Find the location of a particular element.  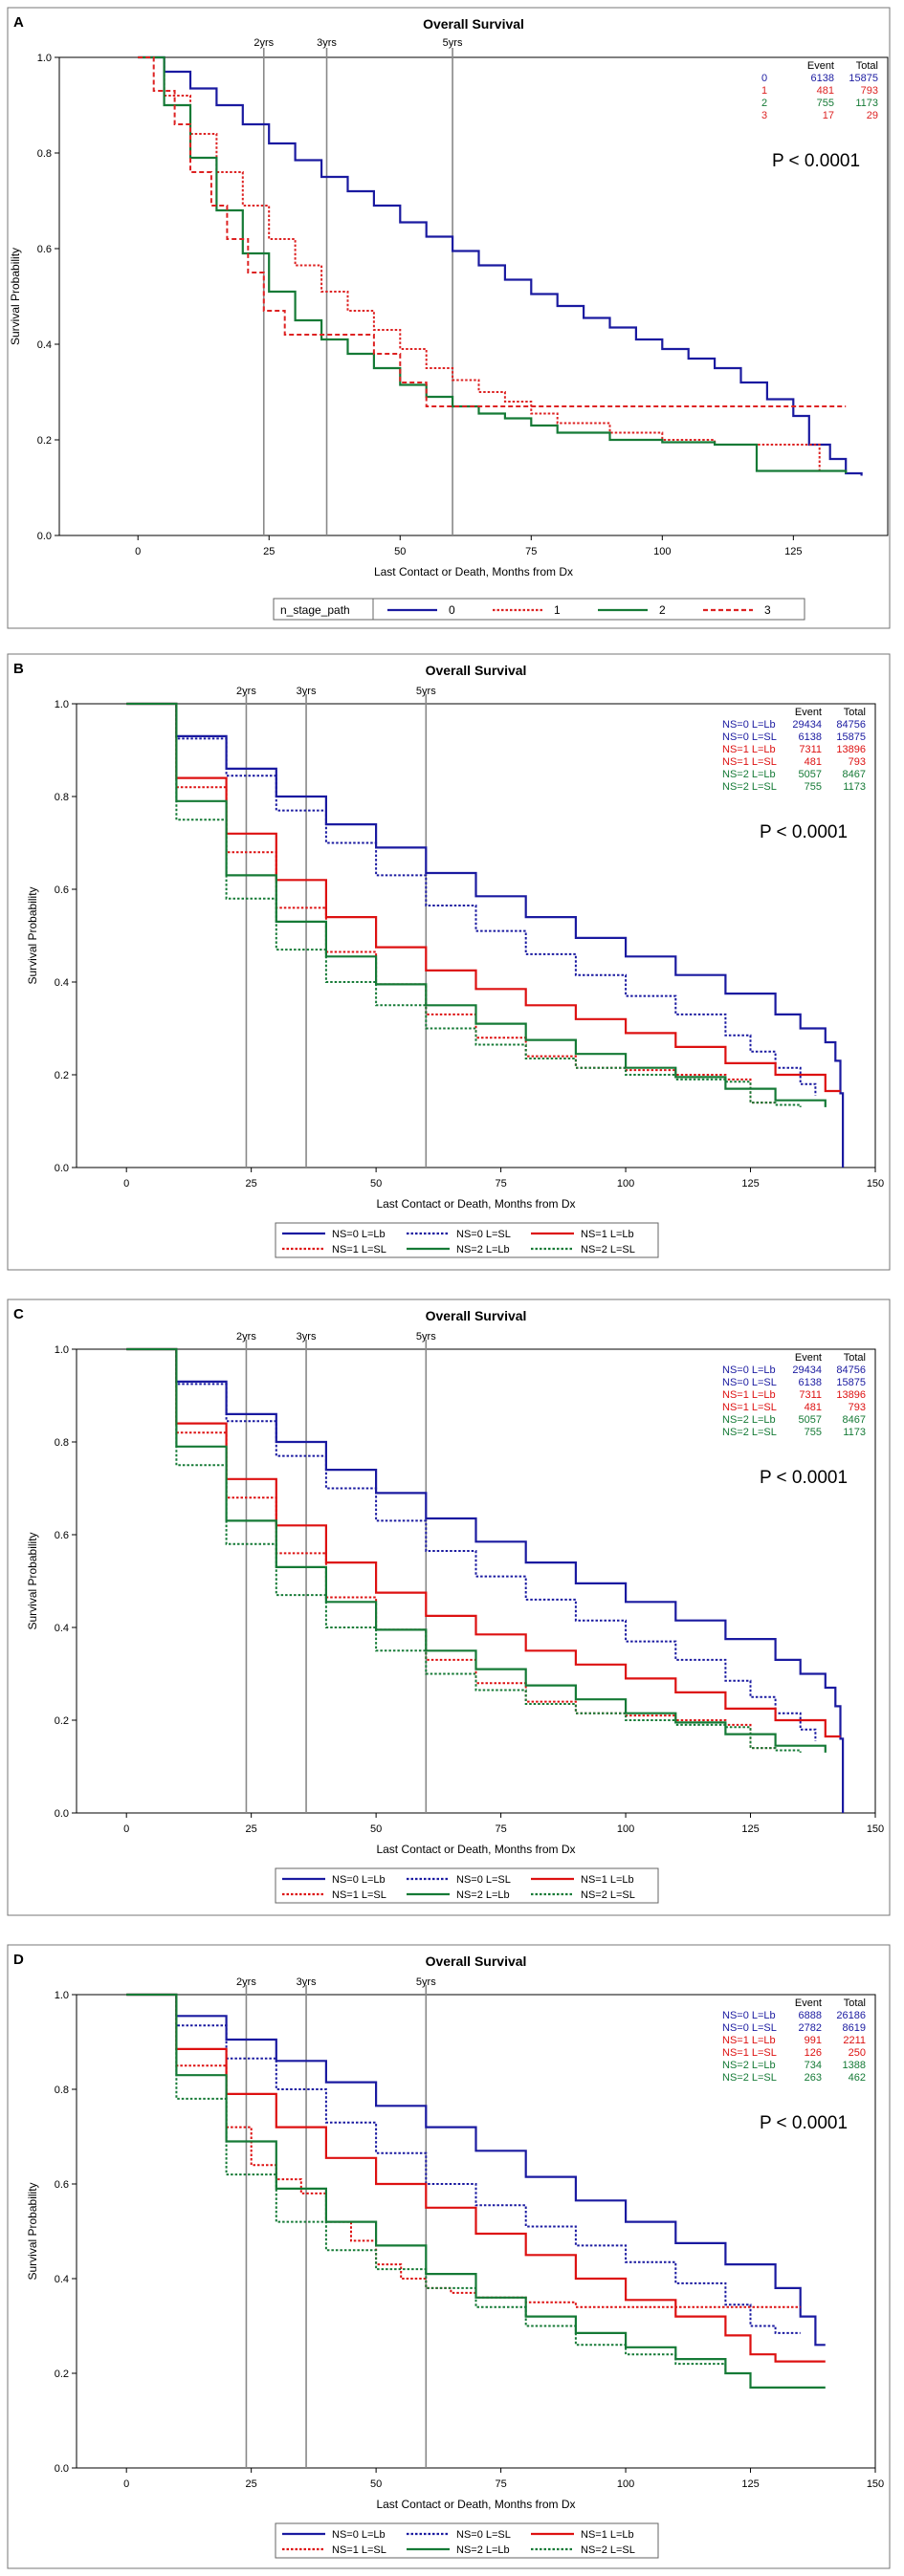

legend-title-box is located at coordinates (324, 609).